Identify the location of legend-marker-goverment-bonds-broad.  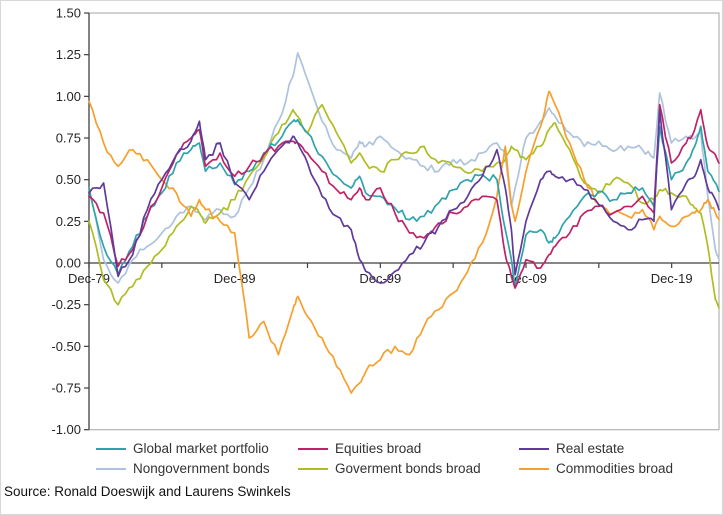
(313, 469).